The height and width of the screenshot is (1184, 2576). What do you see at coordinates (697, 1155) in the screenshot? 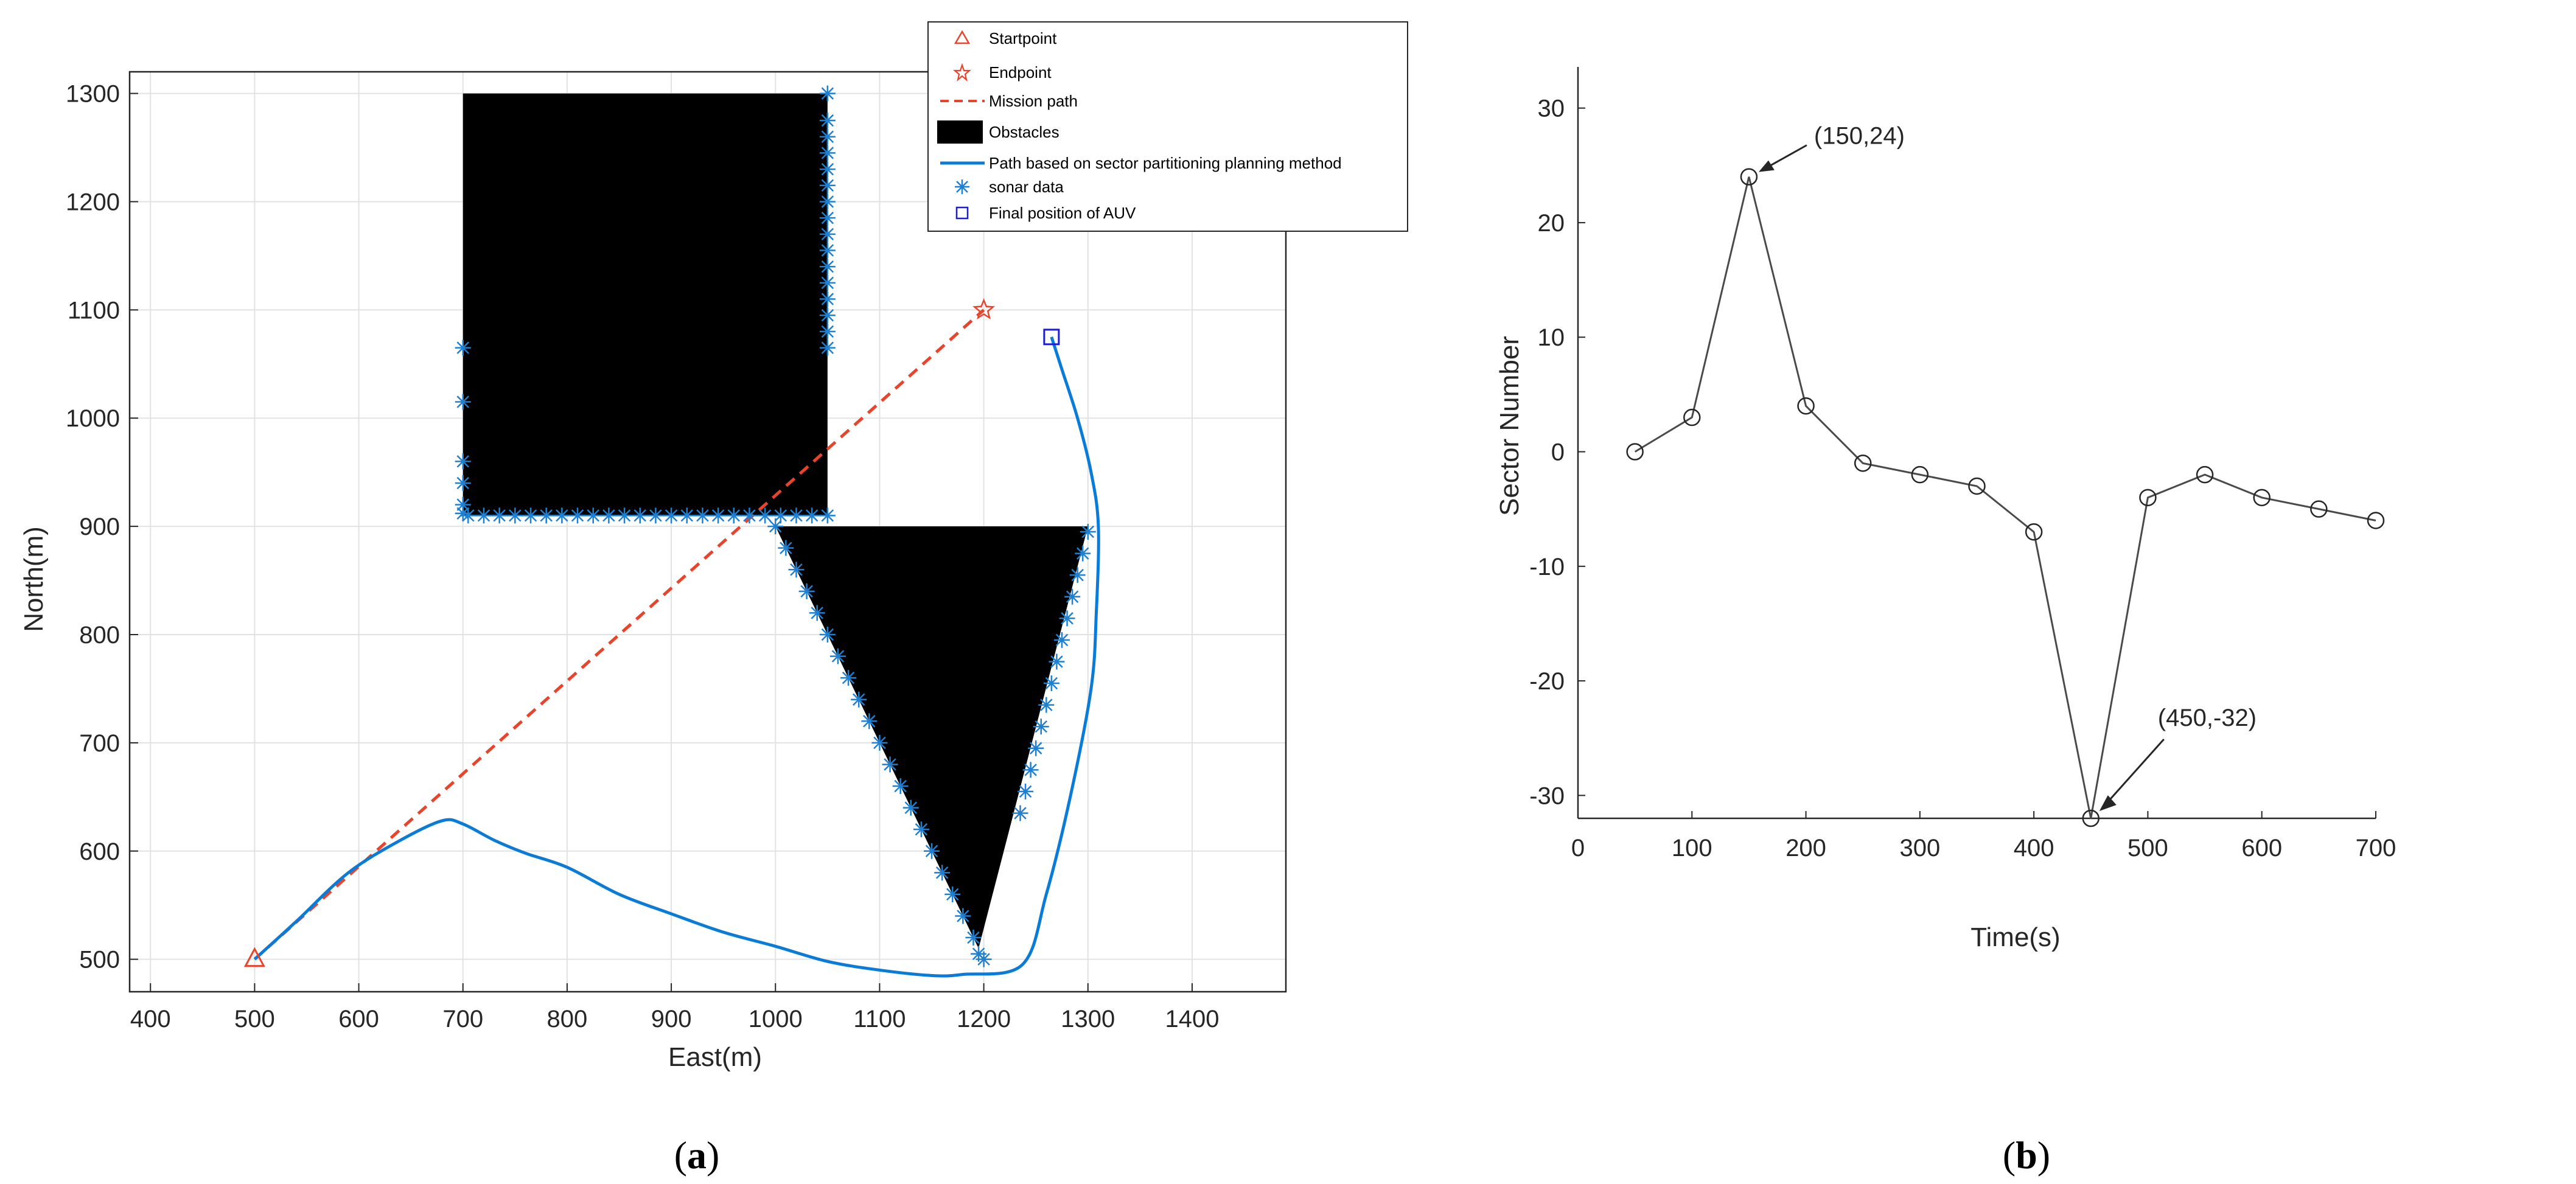
I see `panel-label-a: (a)` at bounding box center [697, 1155].